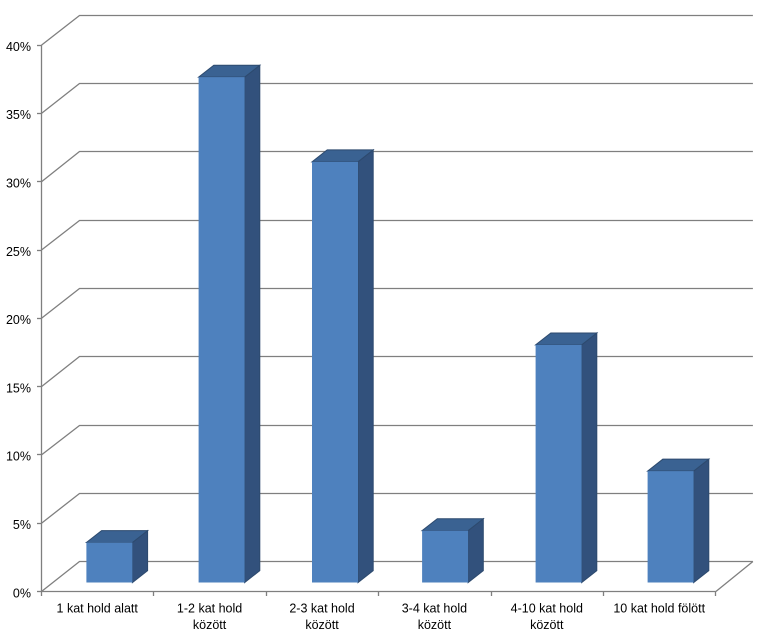  What do you see at coordinates (18, 115) in the screenshot?
I see `svg-text: 35%` at bounding box center [18, 115].